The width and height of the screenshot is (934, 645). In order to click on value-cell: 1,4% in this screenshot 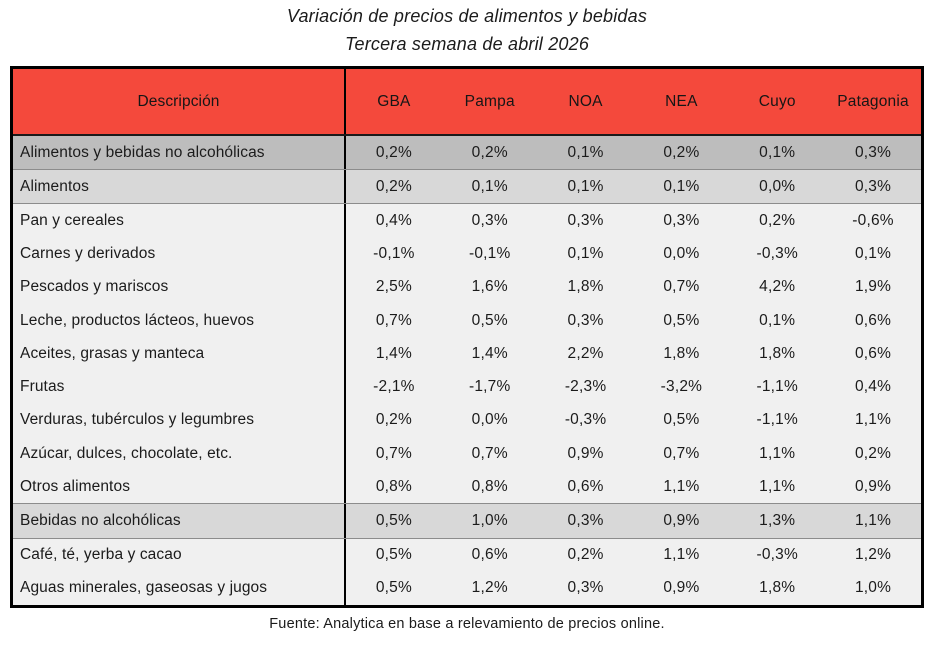, I will do `click(489, 353)`.